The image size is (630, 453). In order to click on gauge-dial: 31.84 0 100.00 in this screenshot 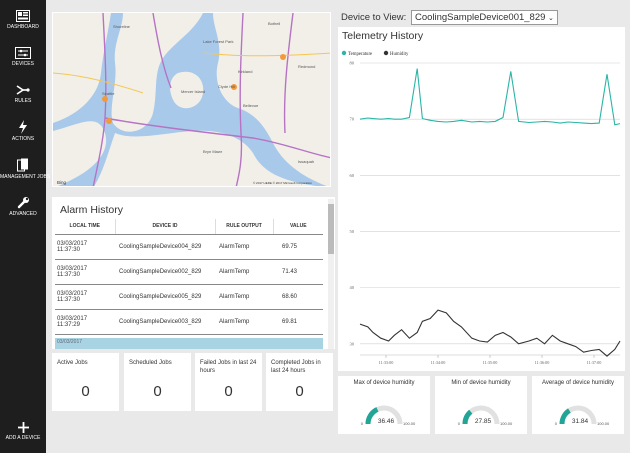, I will do `click(582, 415)`.